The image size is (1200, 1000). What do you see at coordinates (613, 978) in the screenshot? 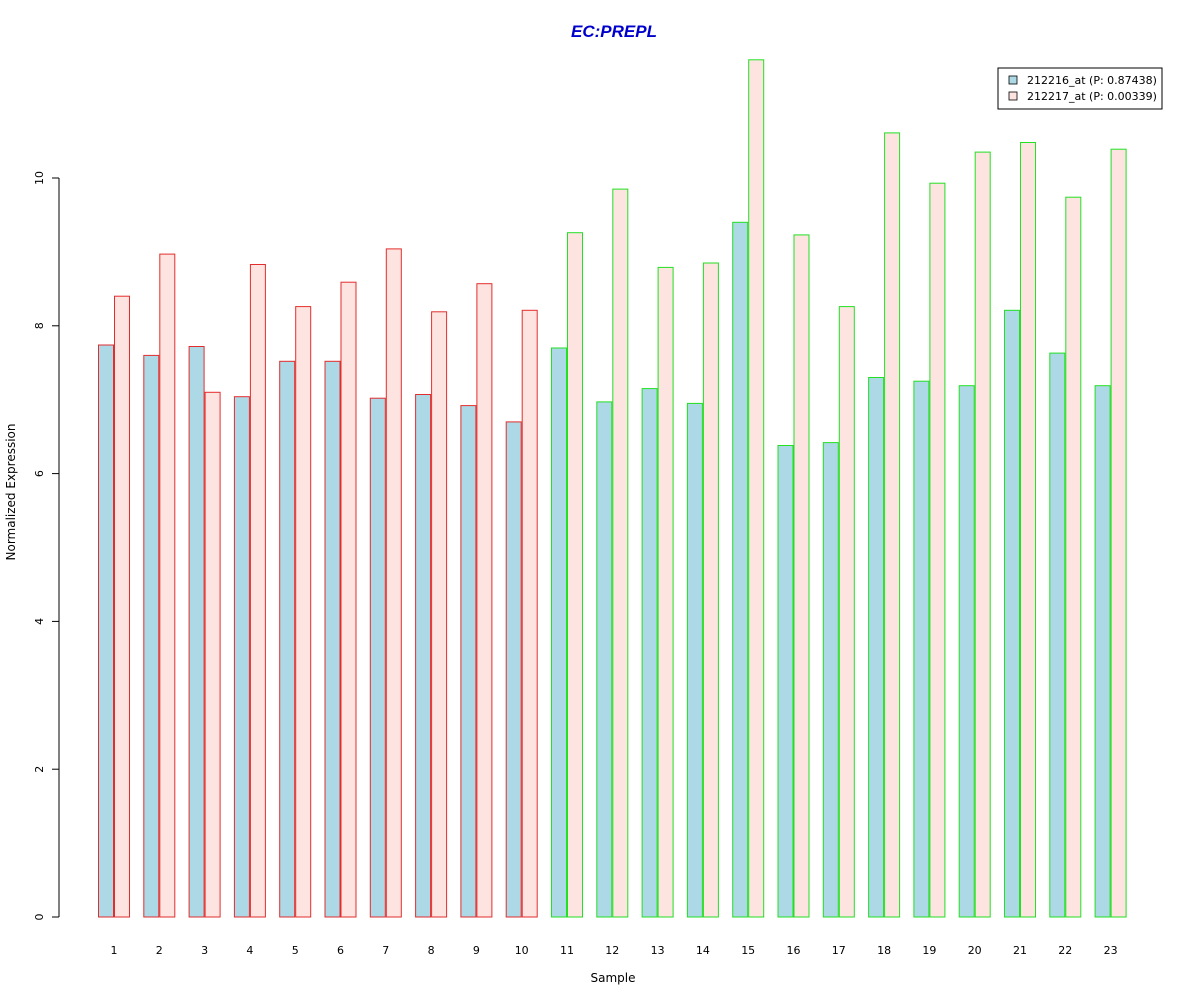
I see `x-axis-label: Sample` at bounding box center [613, 978].